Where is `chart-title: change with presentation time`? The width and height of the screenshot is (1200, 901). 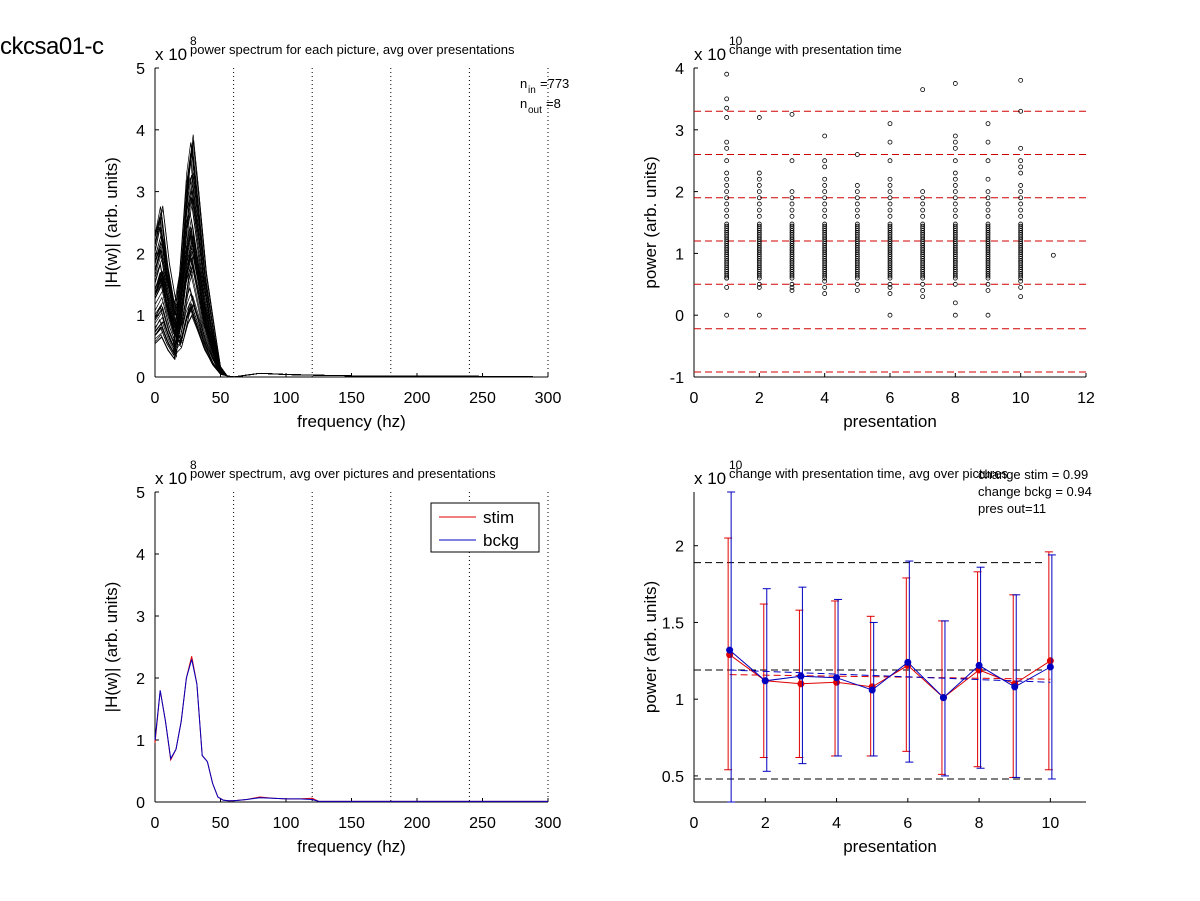
chart-title: change with presentation time is located at coordinates (815, 49).